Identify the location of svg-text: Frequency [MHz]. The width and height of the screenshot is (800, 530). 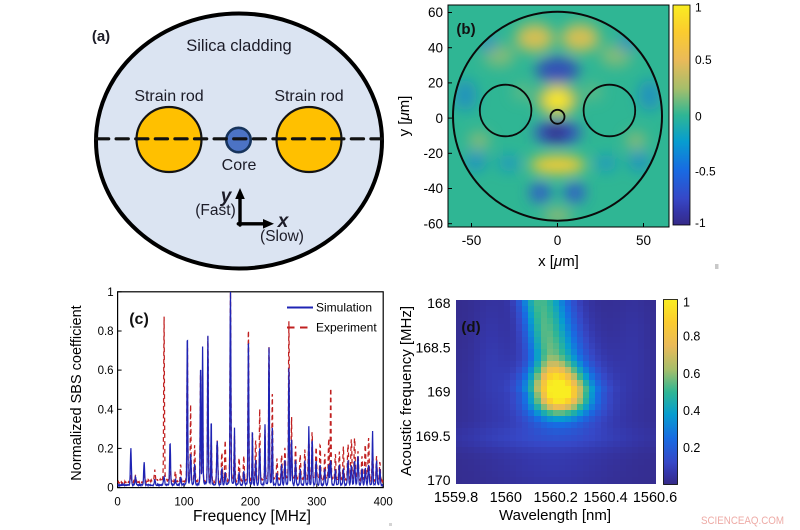
(252, 516).